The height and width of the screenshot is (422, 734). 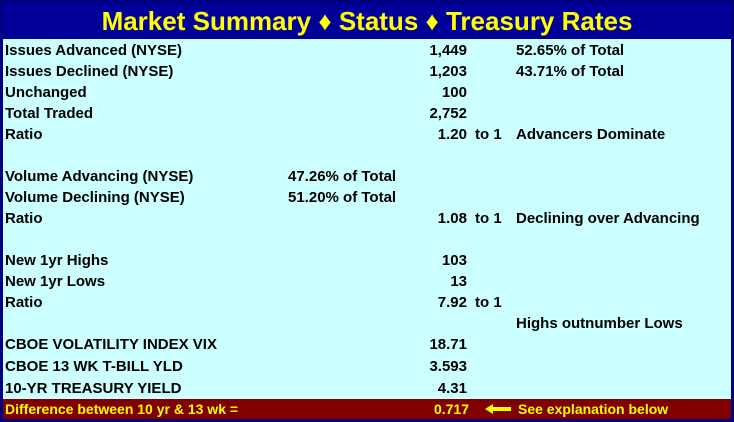 I want to click on table-row: Ratio 1.08 to 1 Declining over Advancing, so click(x=367, y=218).